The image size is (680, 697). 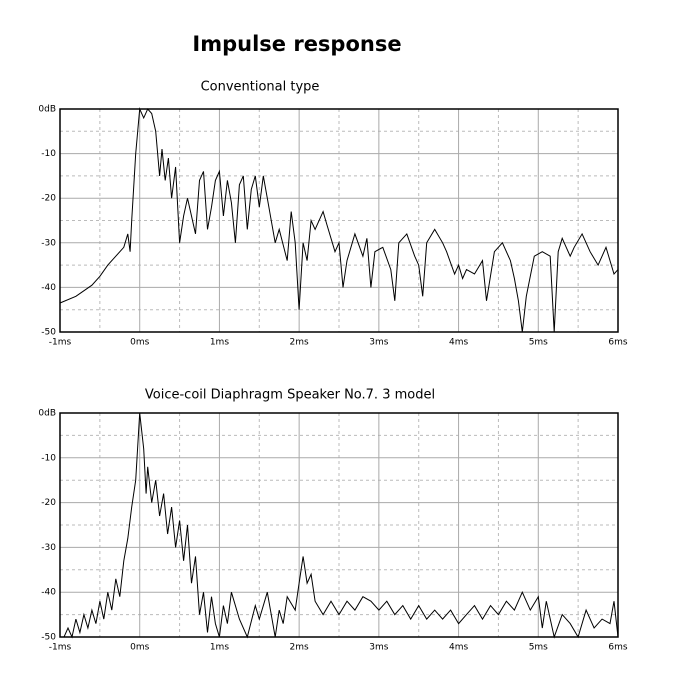 What do you see at coordinates (296, 44) in the screenshot?
I see `figure-title: Impulse response` at bounding box center [296, 44].